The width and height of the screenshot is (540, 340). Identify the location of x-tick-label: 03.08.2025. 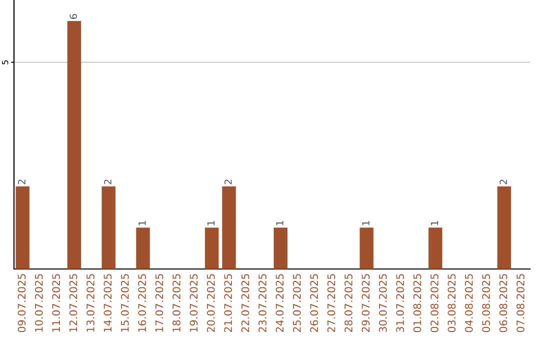
(452, 303).